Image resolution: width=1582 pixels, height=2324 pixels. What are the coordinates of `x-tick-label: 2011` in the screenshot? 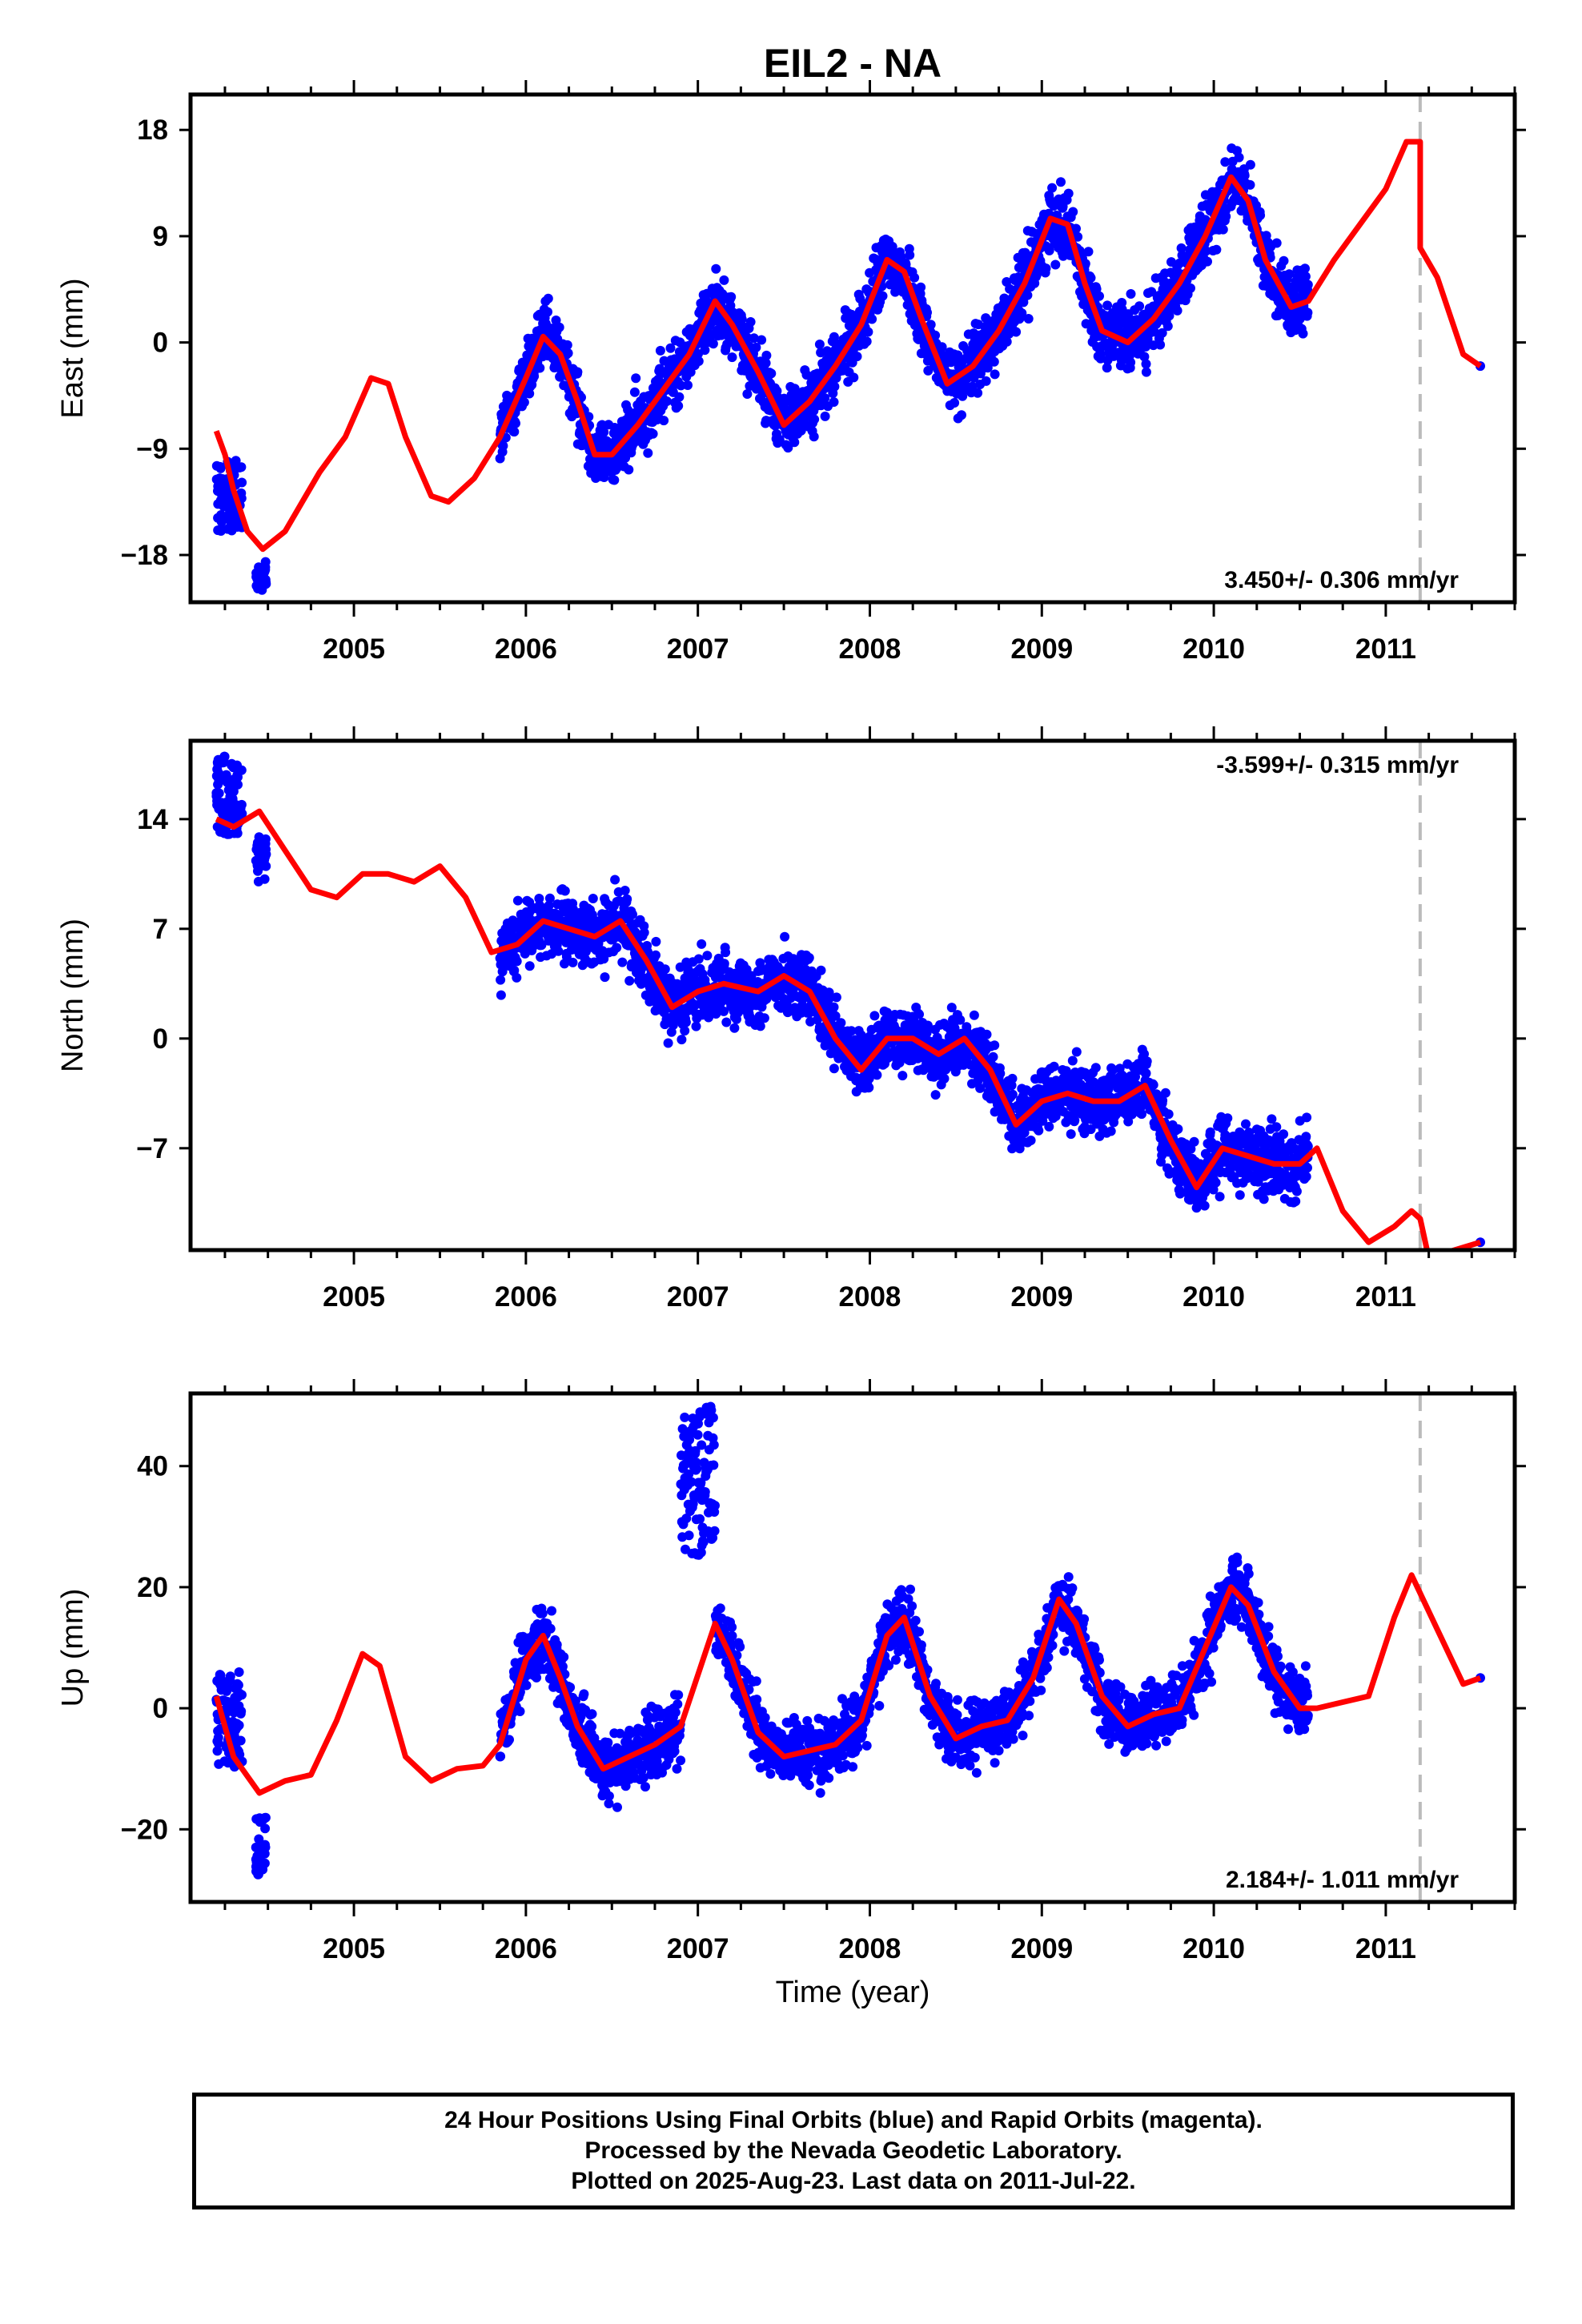 It's located at (1385, 649).